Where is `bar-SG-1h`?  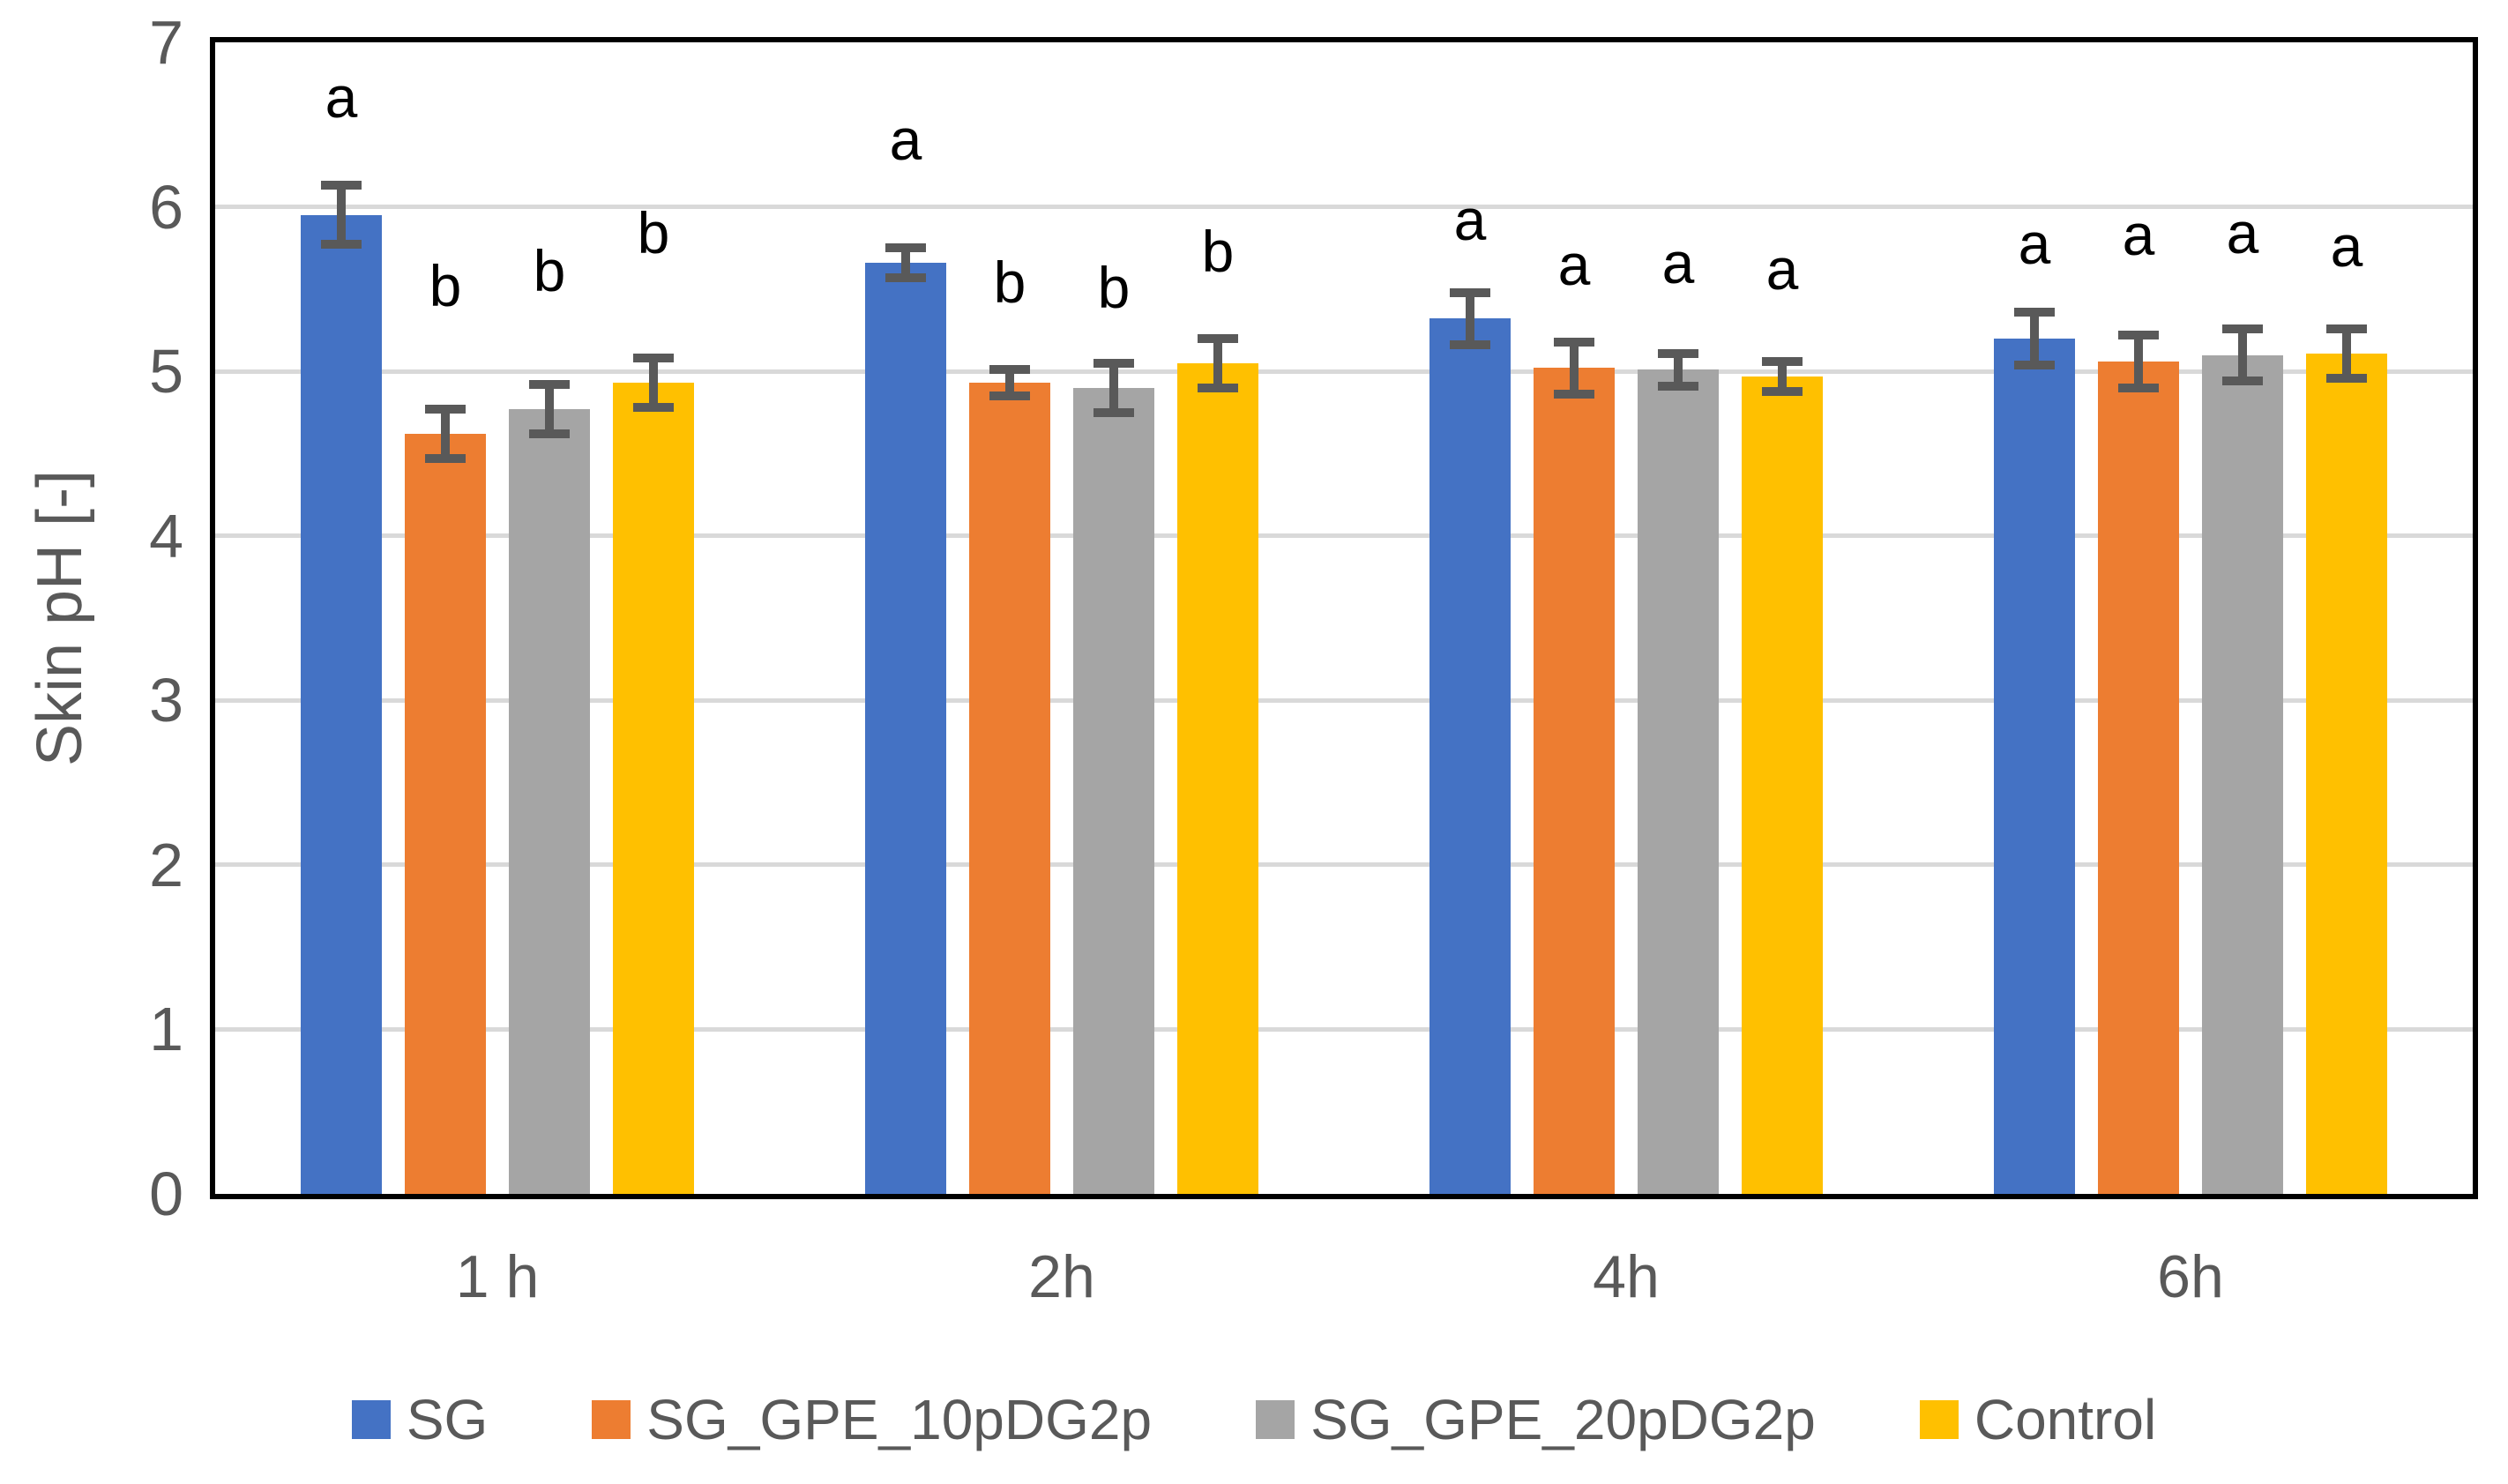 bar-SG-1h is located at coordinates (341, 704).